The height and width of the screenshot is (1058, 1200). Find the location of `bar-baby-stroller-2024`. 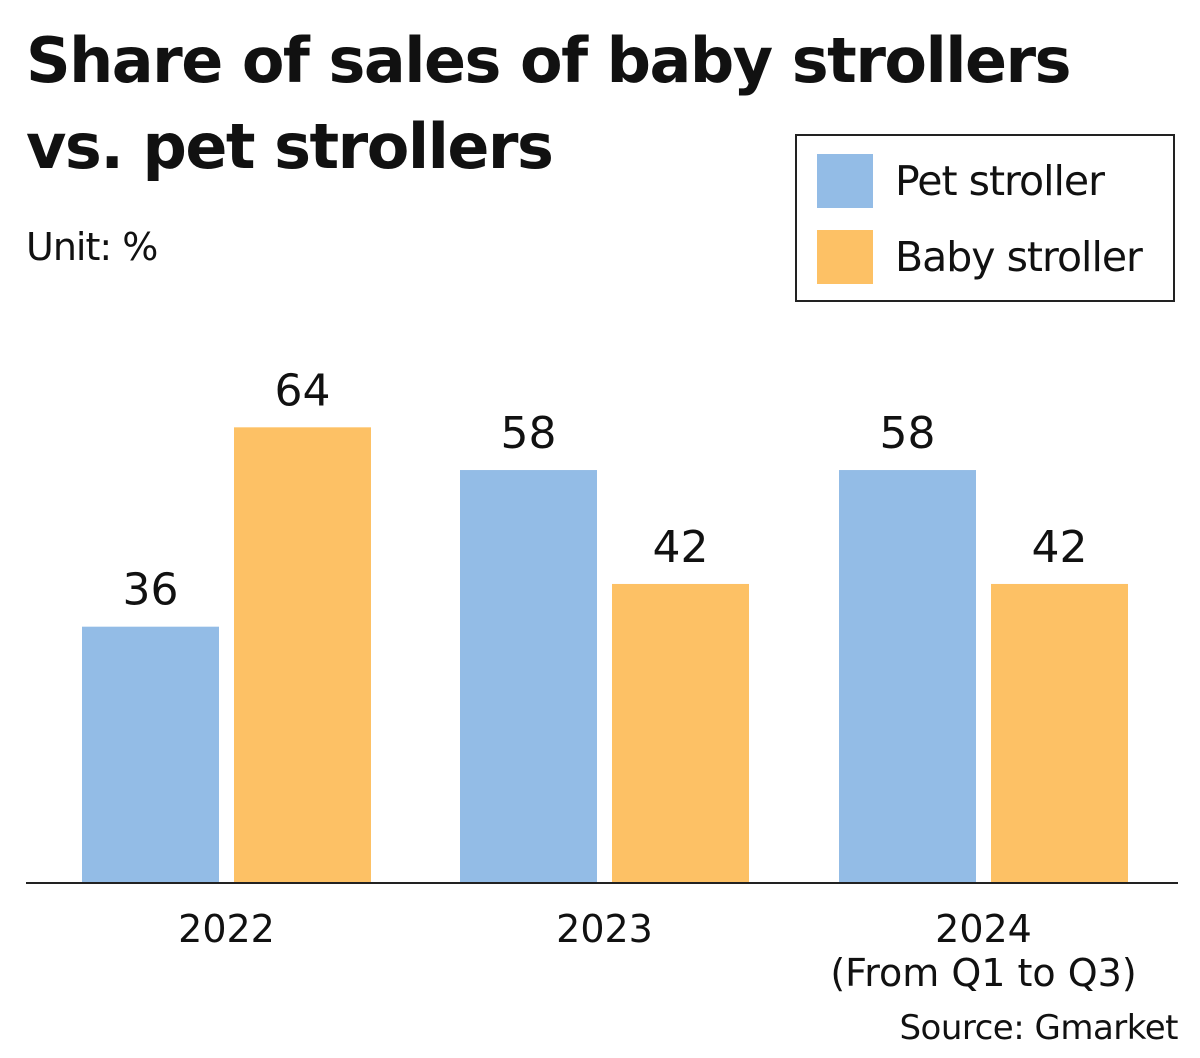

bar-baby-stroller-2024 is located at coordinates (1059, 733).